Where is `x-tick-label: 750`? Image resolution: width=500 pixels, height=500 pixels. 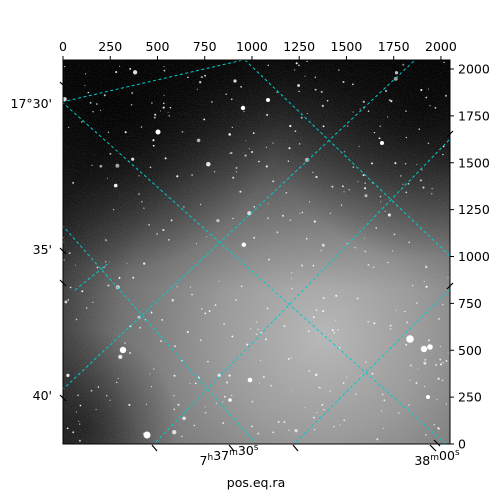 x-tick-label: 750 is located at coordinates (205, 46).